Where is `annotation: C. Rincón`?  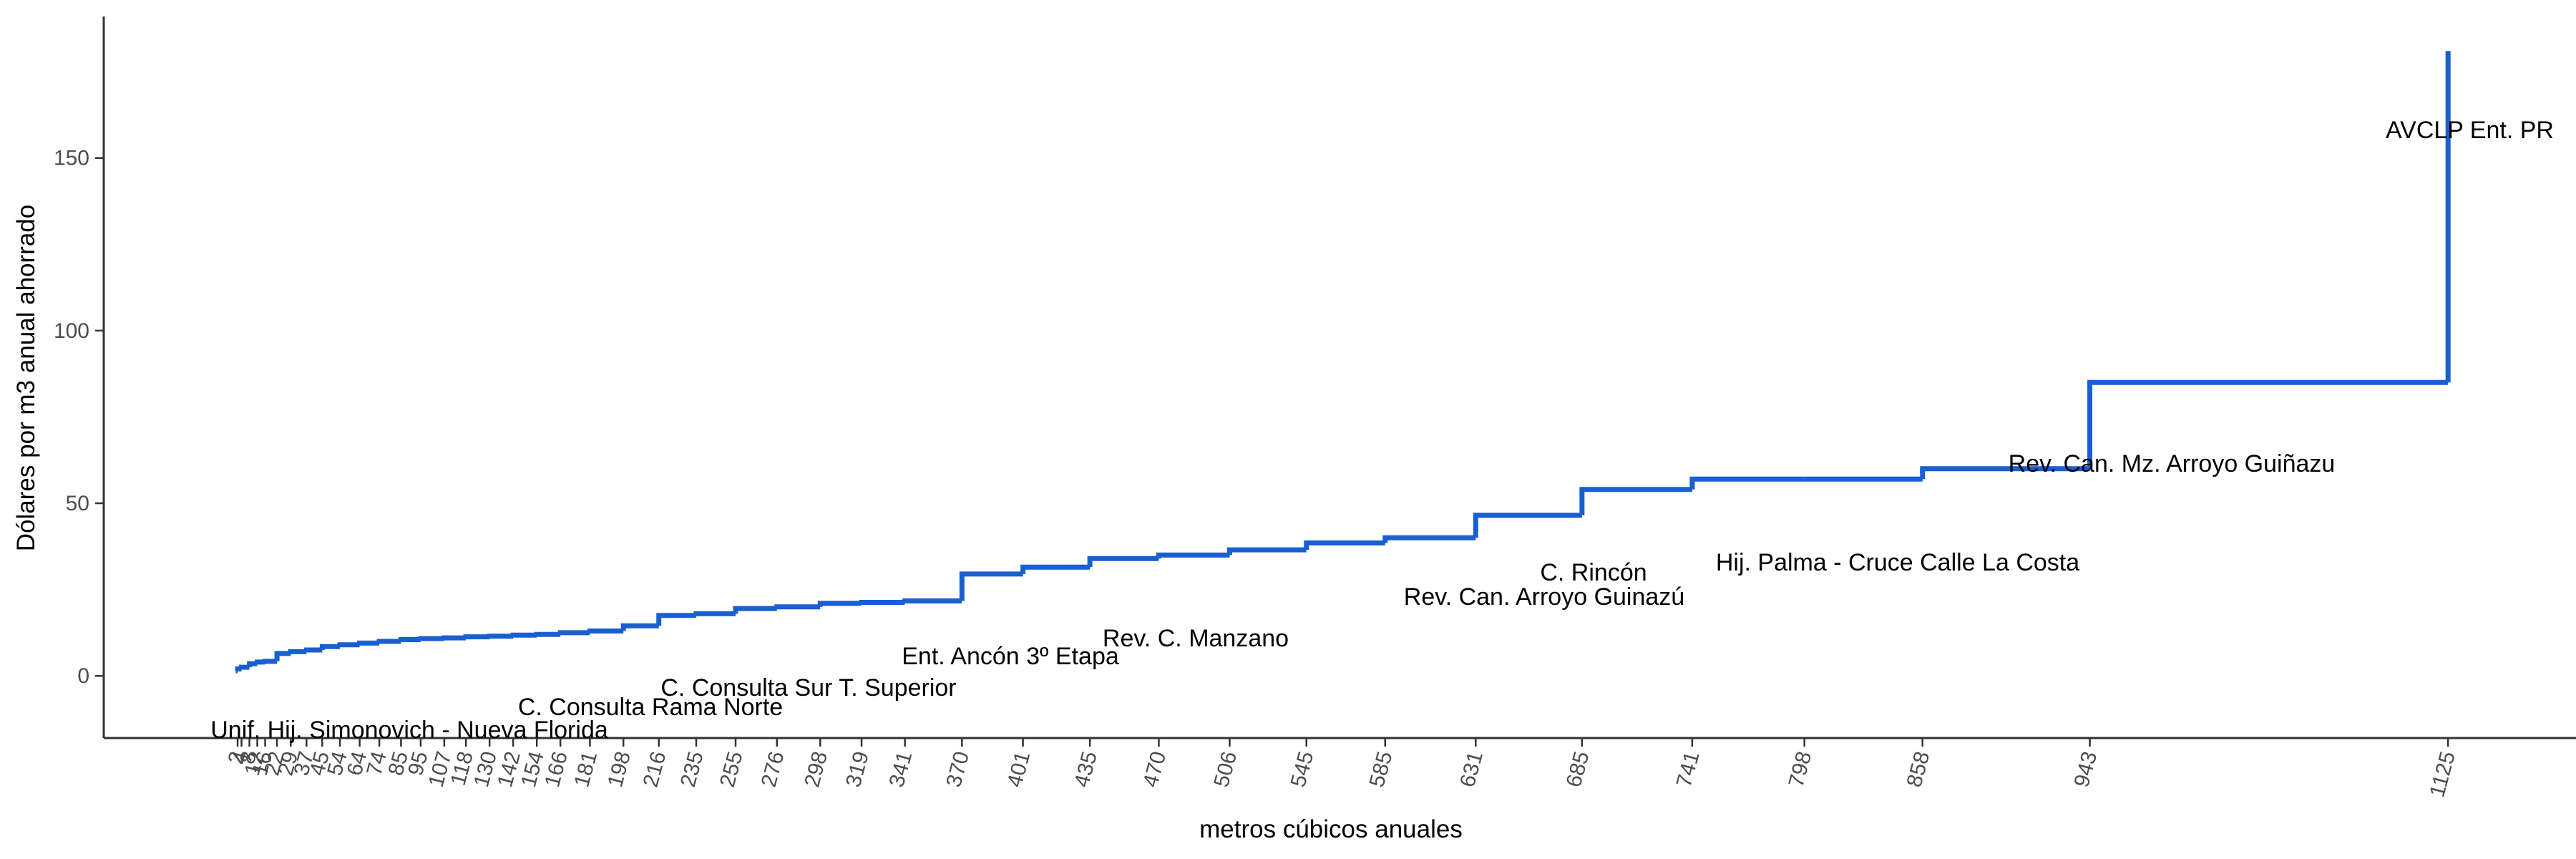
annotation: C. Rincón is located at coordinates (1593, 572).